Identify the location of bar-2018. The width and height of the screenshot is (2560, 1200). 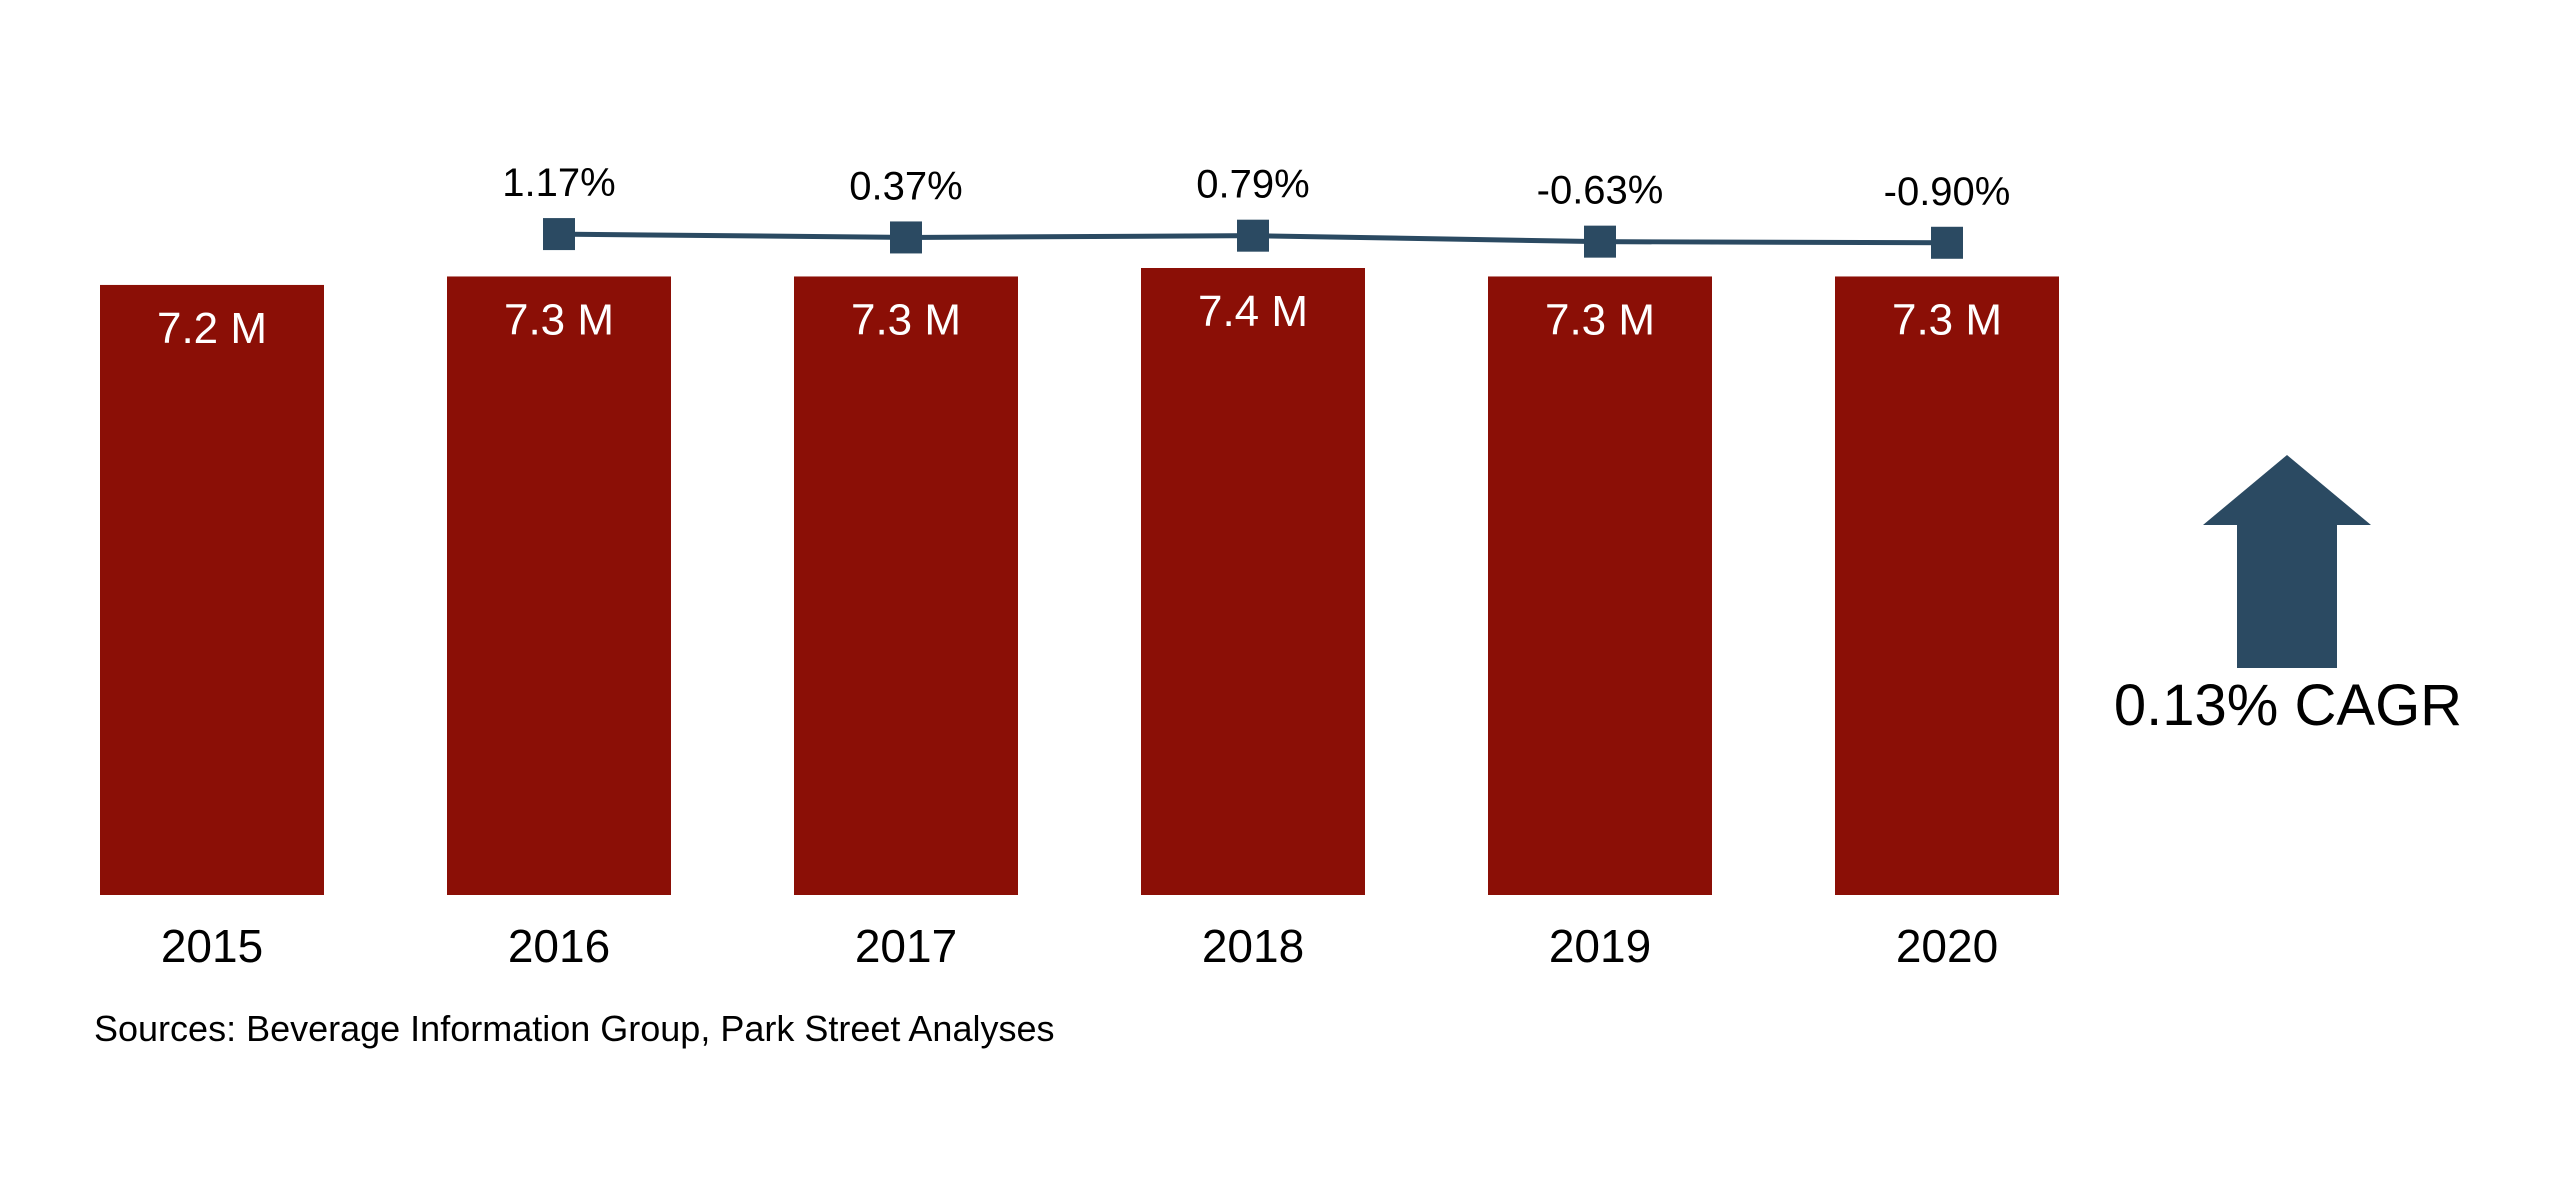
(1253, 581).